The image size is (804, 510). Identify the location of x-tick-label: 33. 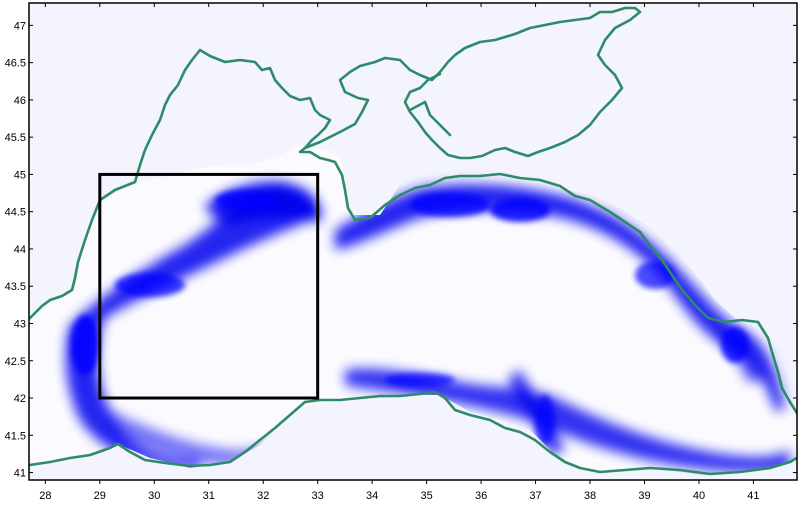
(318, 496).